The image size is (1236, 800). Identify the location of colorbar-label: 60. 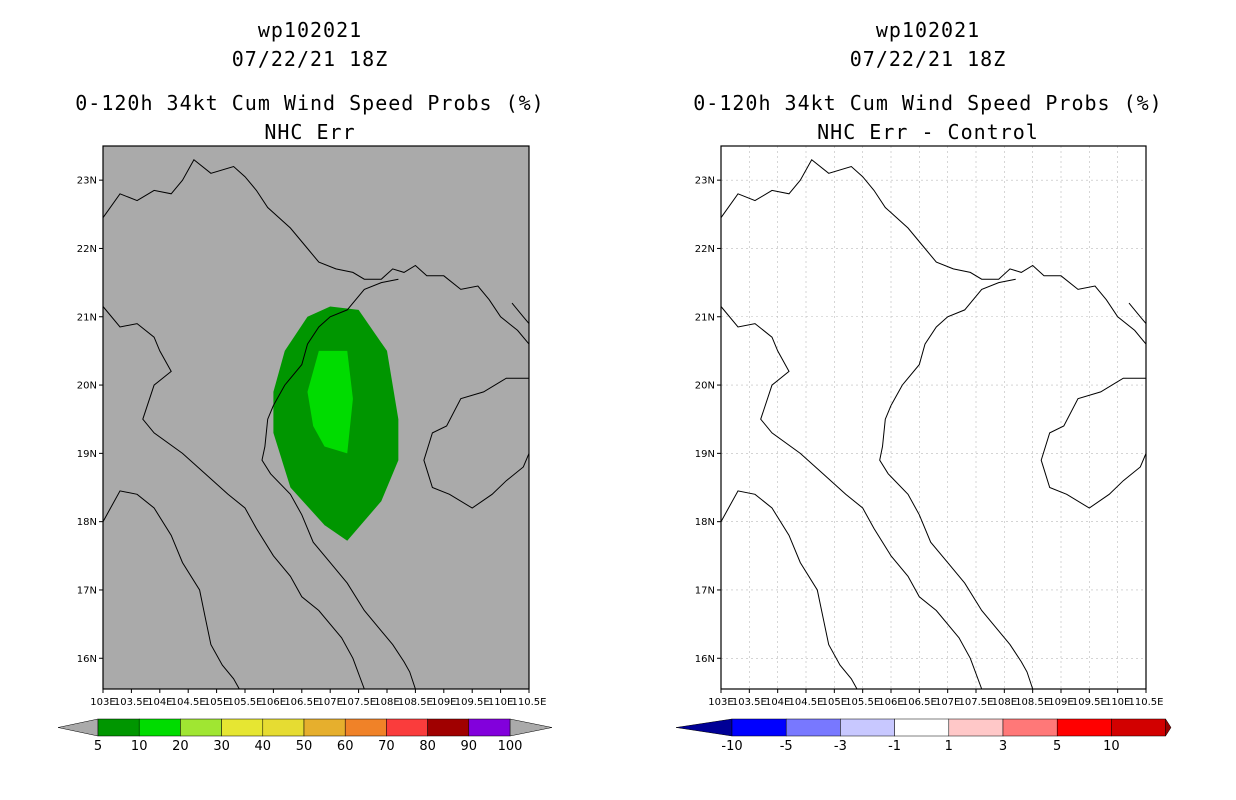
(345, 746).